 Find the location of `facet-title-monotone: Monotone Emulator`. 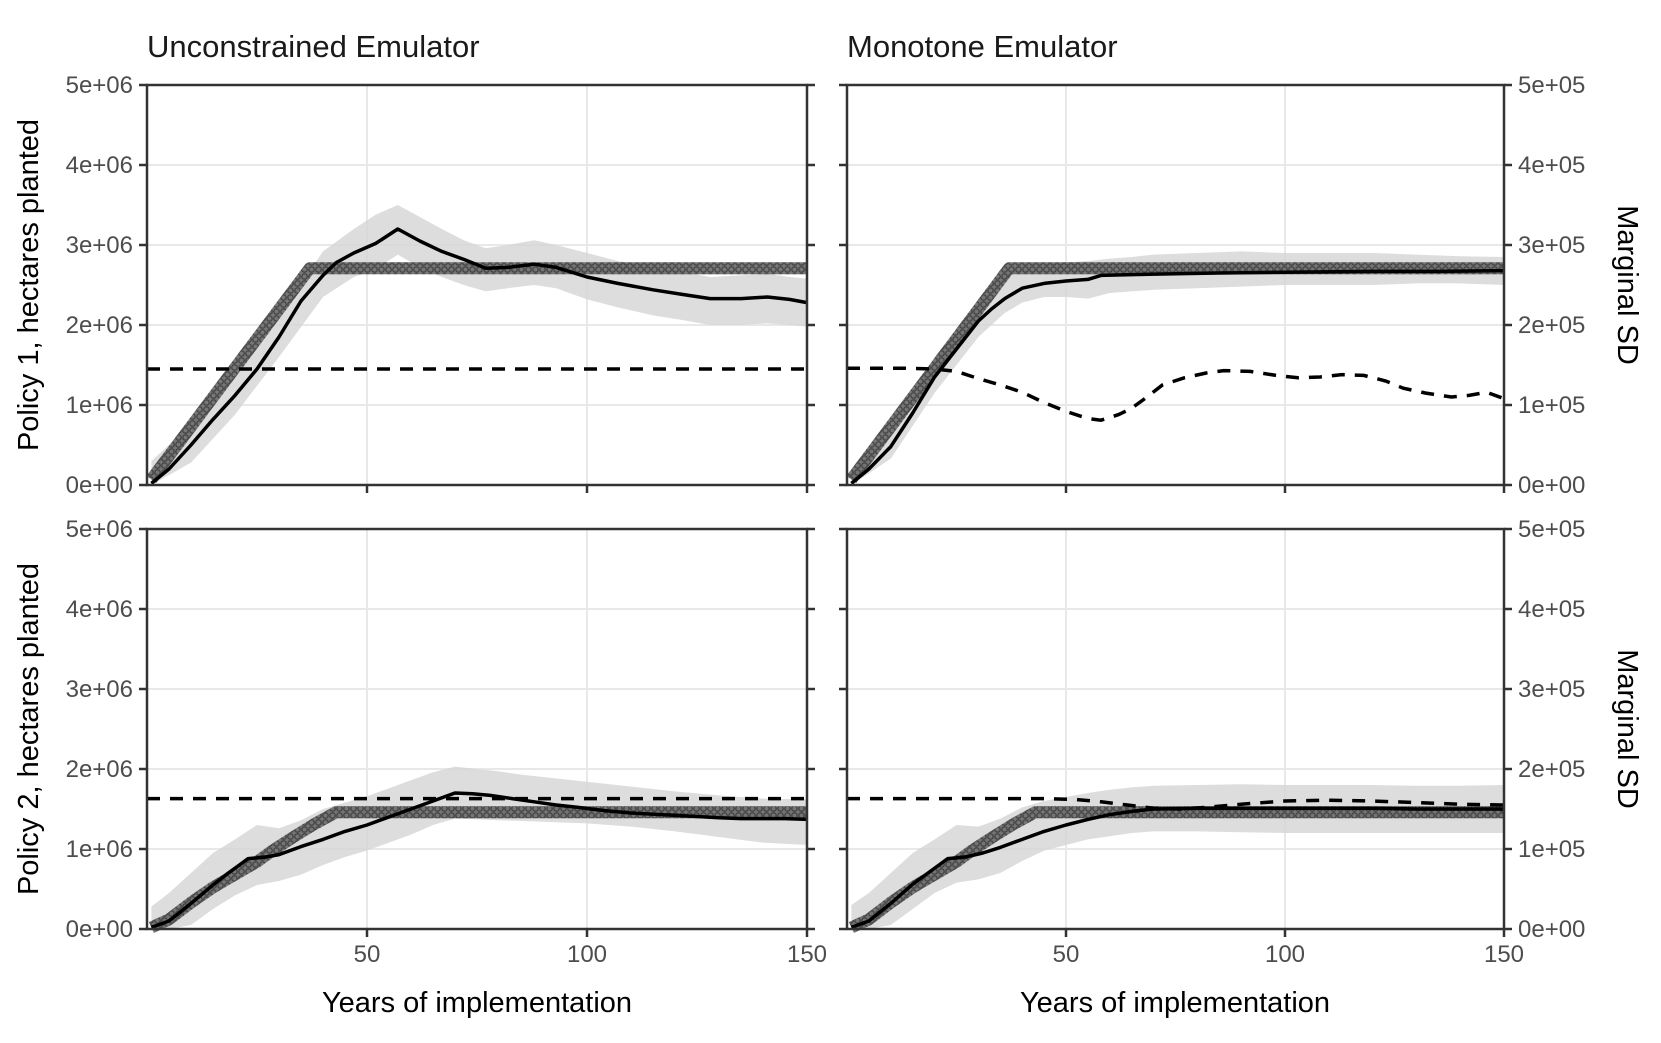

facet-title-monotone: Monotone Emulator is located at coordinates (982, 46).